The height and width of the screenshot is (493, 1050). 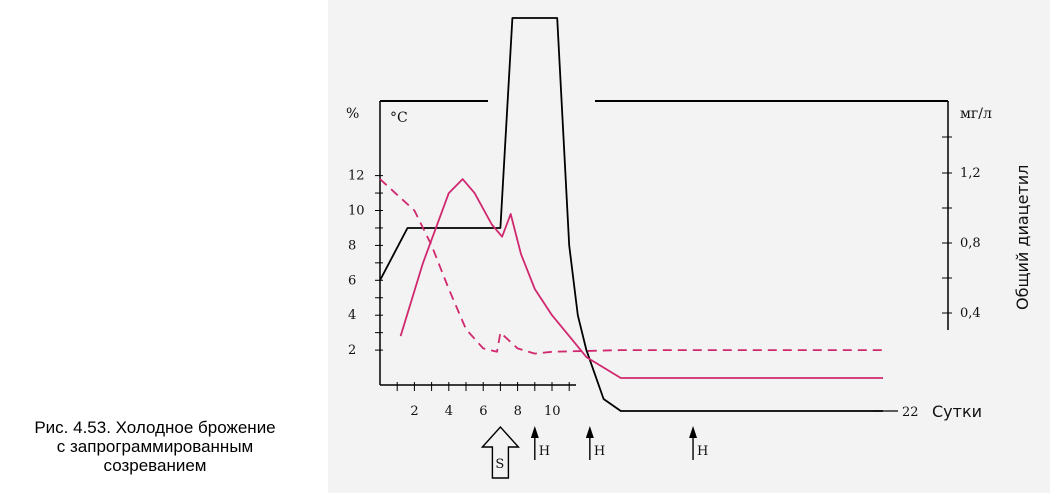 What do you see at coordinates (449, 411) in the screenshot?
I see `x-tick-label: 4` at bounding box center [449, 411].